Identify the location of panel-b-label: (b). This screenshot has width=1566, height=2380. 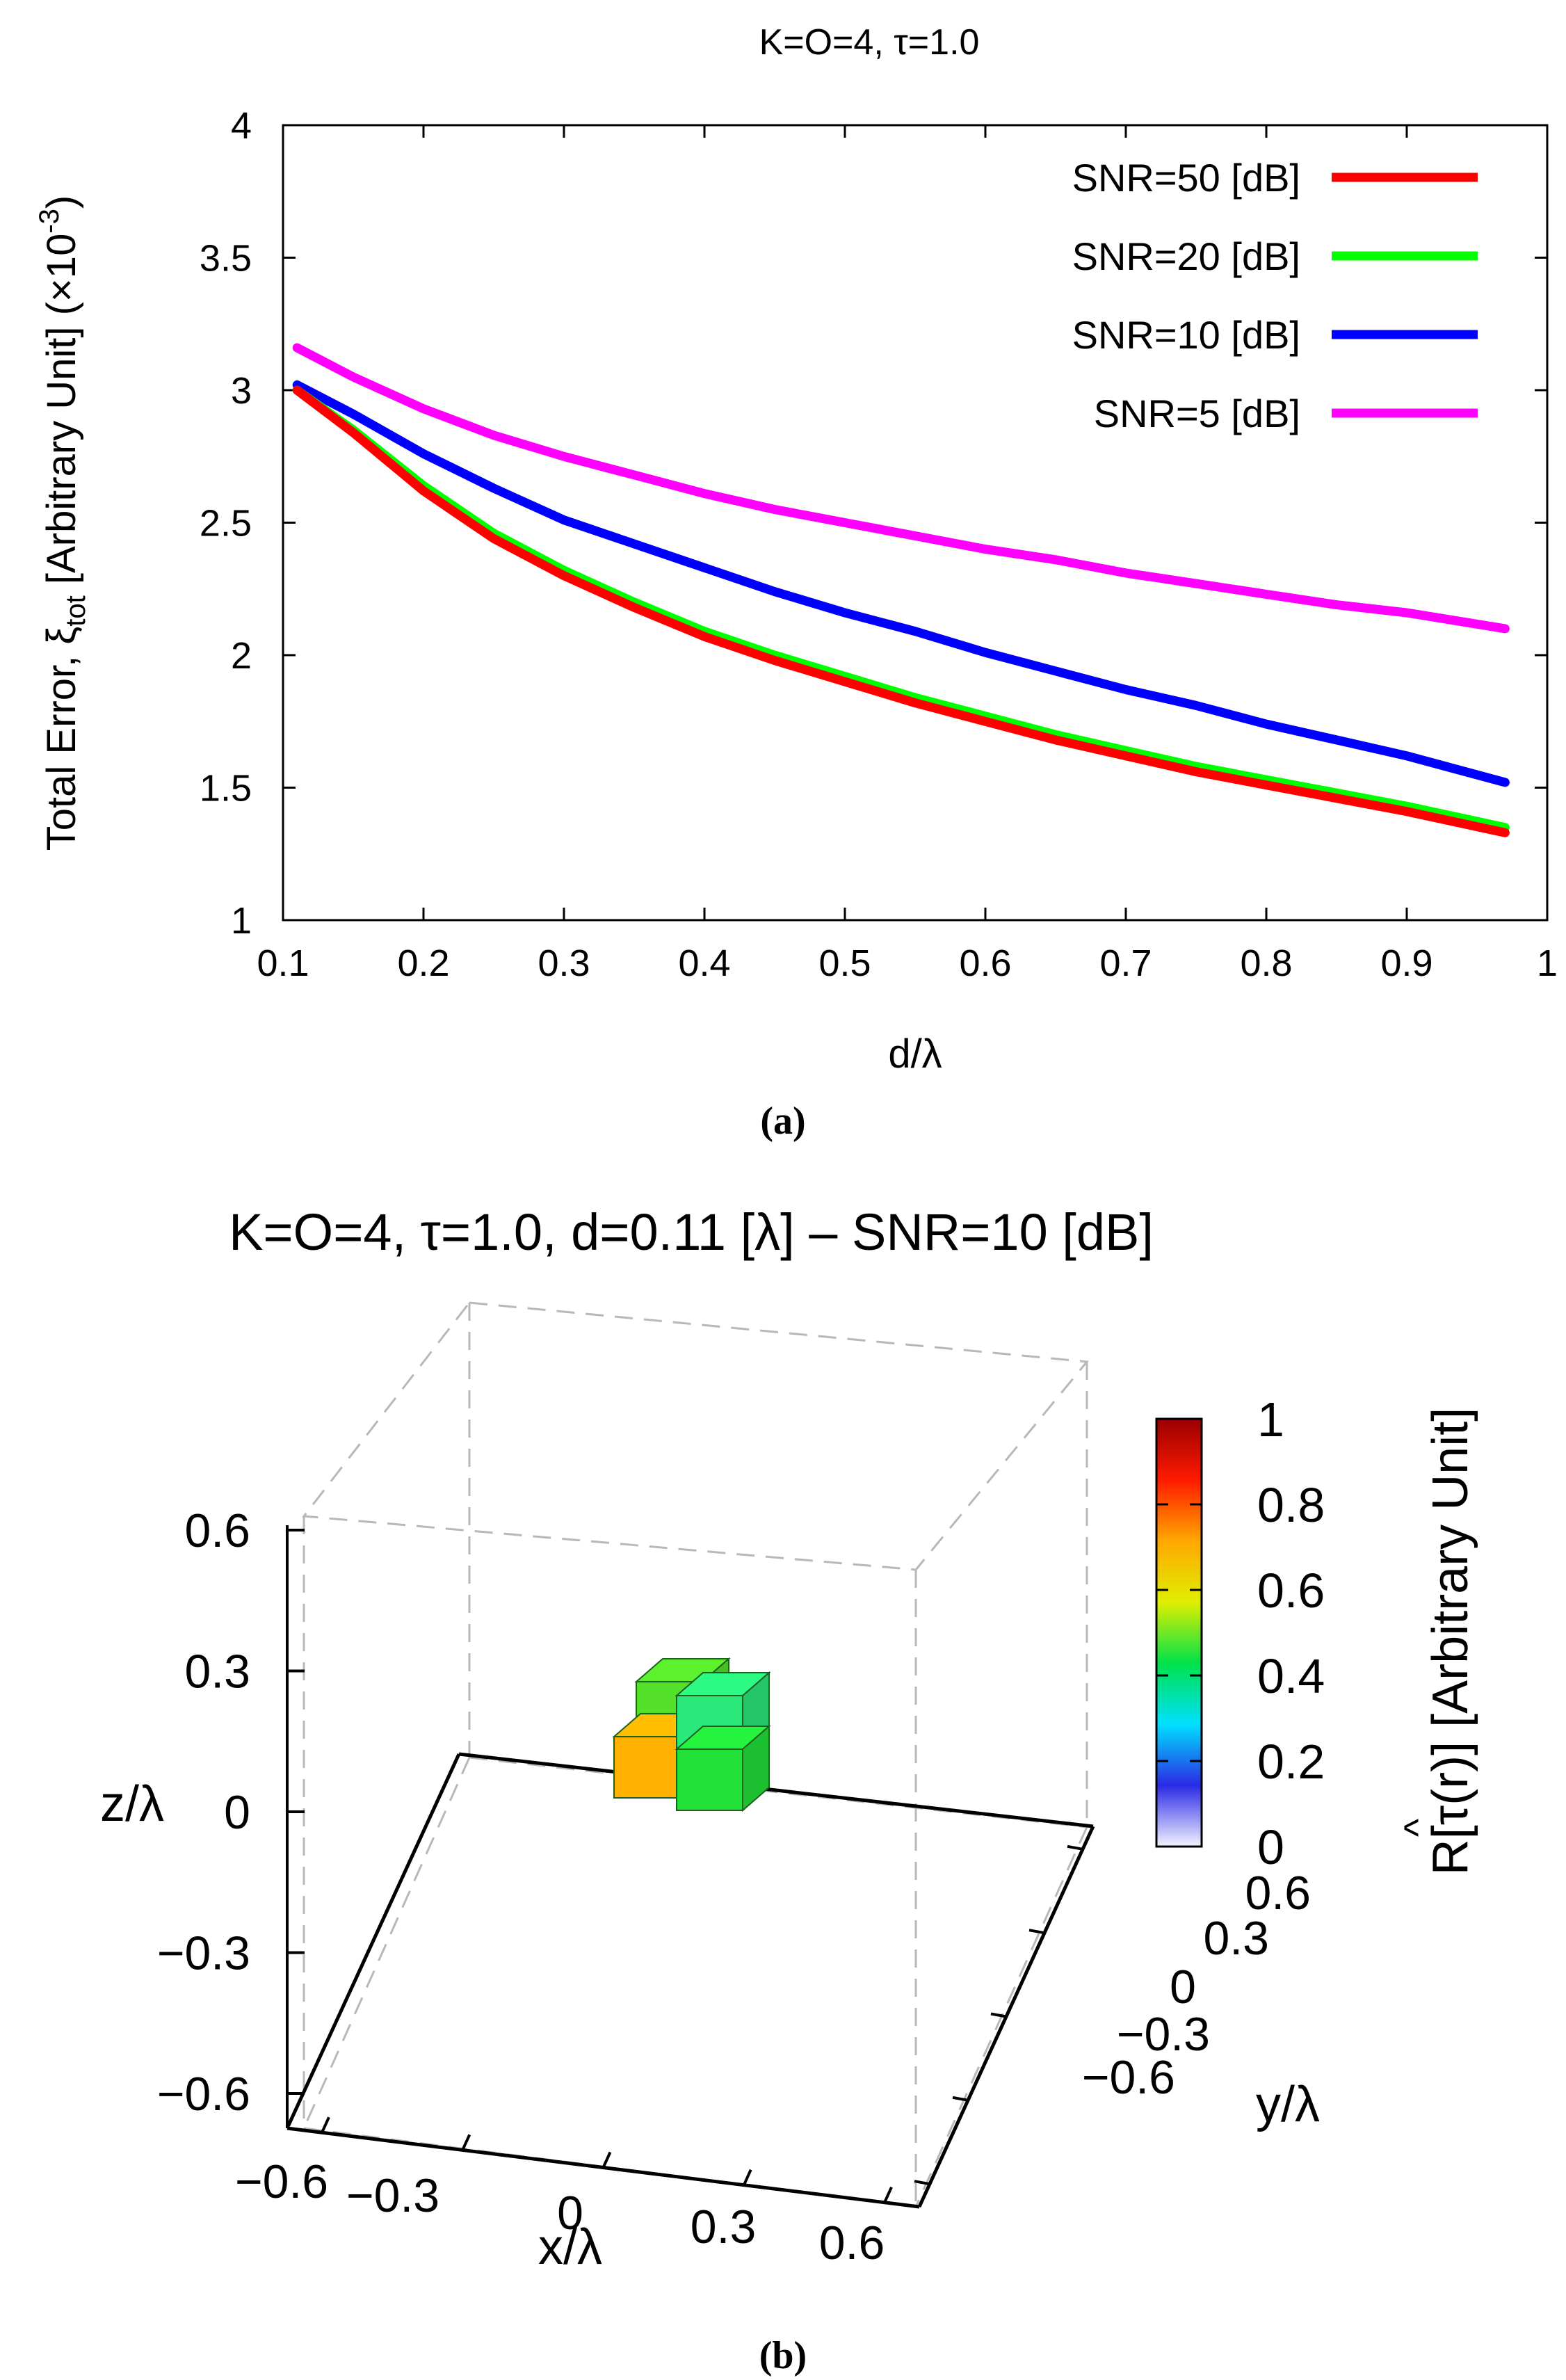
(783, 2355).